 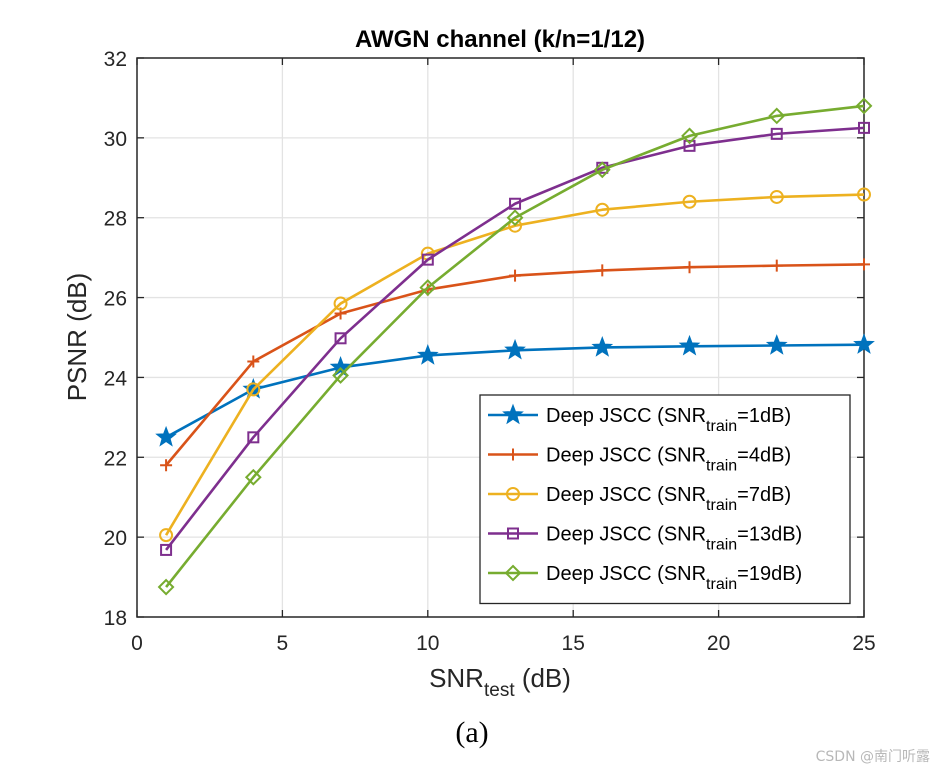 I want to click on legend-item: Deep JSCC (SNRtrain=19dB), so click(x=645, y=578).